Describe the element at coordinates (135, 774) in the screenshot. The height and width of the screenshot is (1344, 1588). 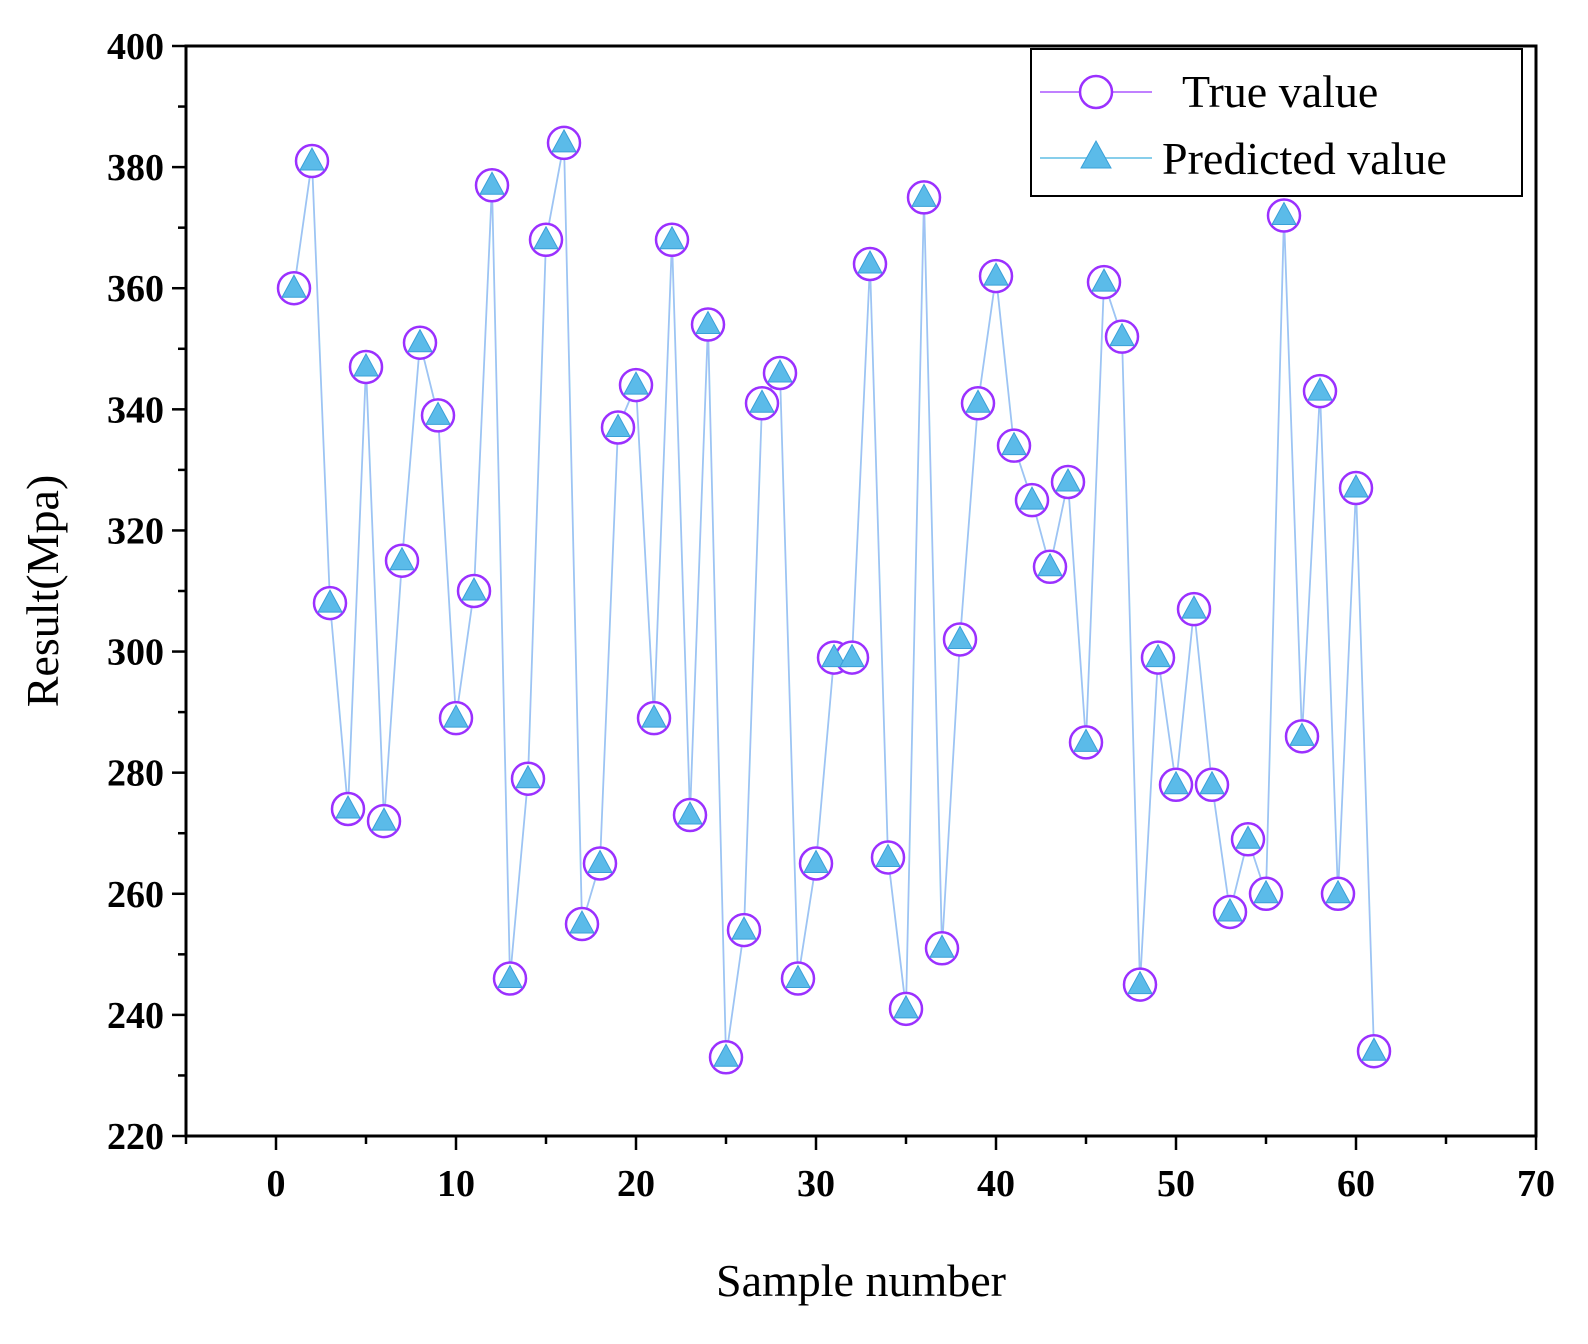
I see `y-tick-label: 280` at that location.